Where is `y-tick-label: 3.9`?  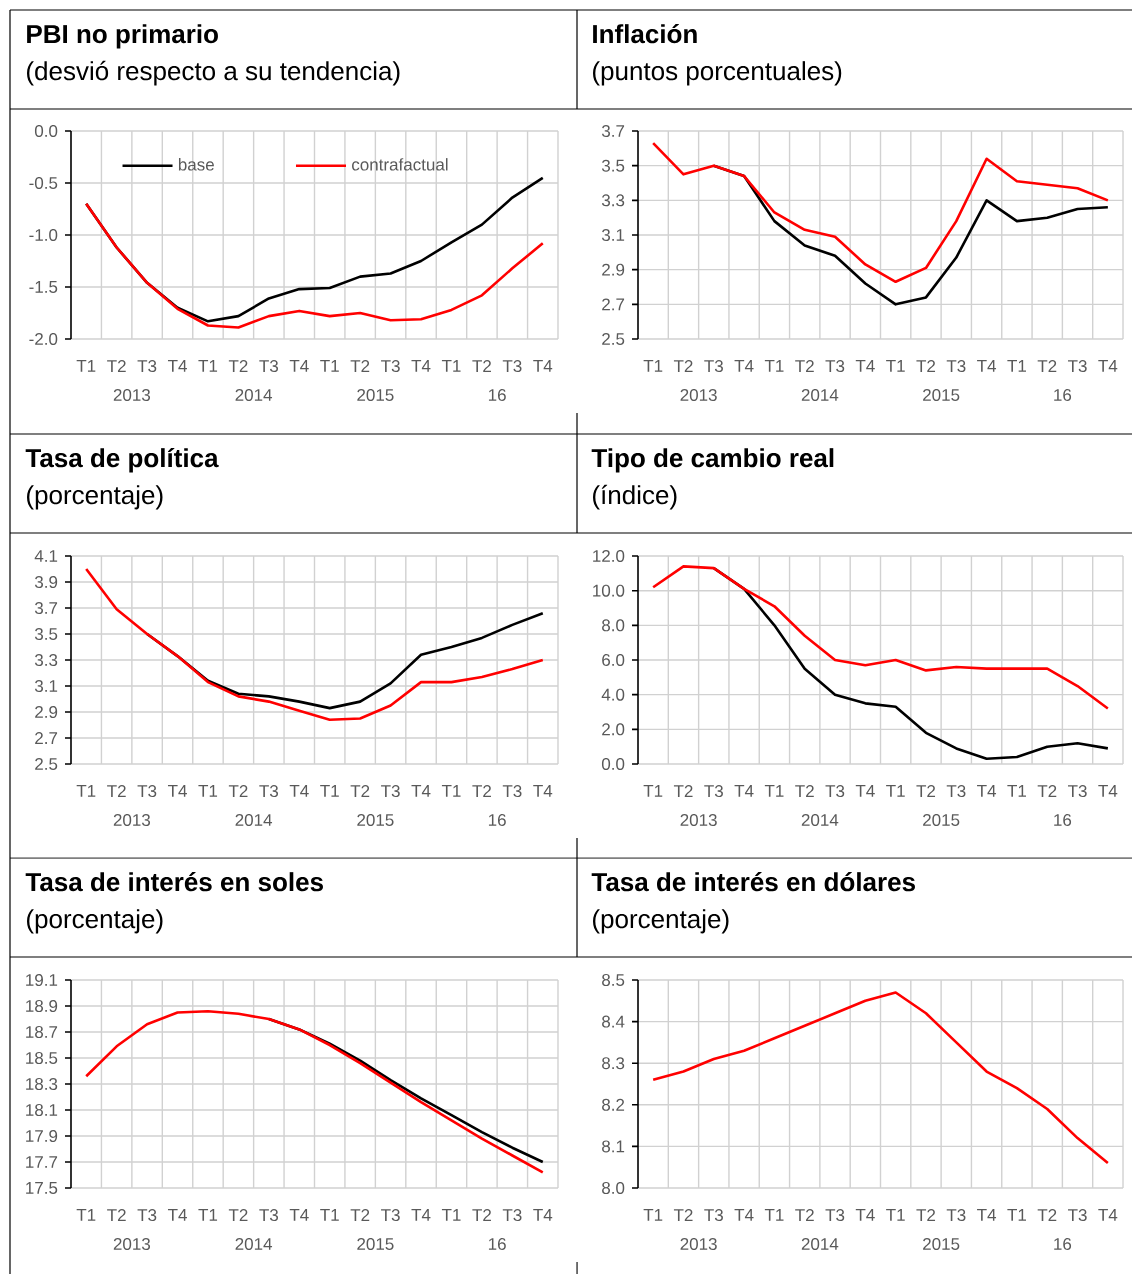
y-tick-label: 3.9 is located at coordinates (46, 582).